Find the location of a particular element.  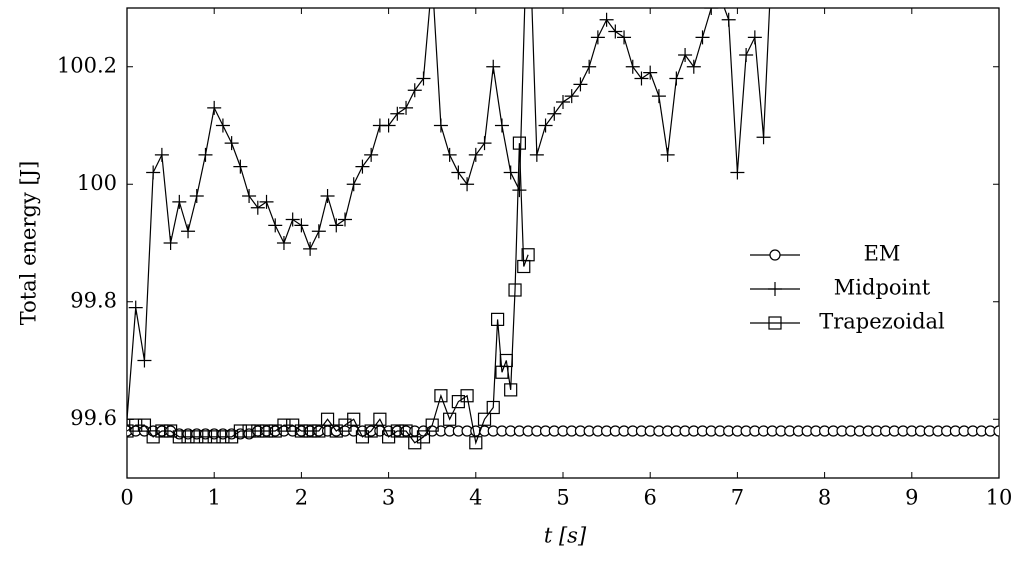

y-tick-label: 100 is located at coordinates (97, 183).